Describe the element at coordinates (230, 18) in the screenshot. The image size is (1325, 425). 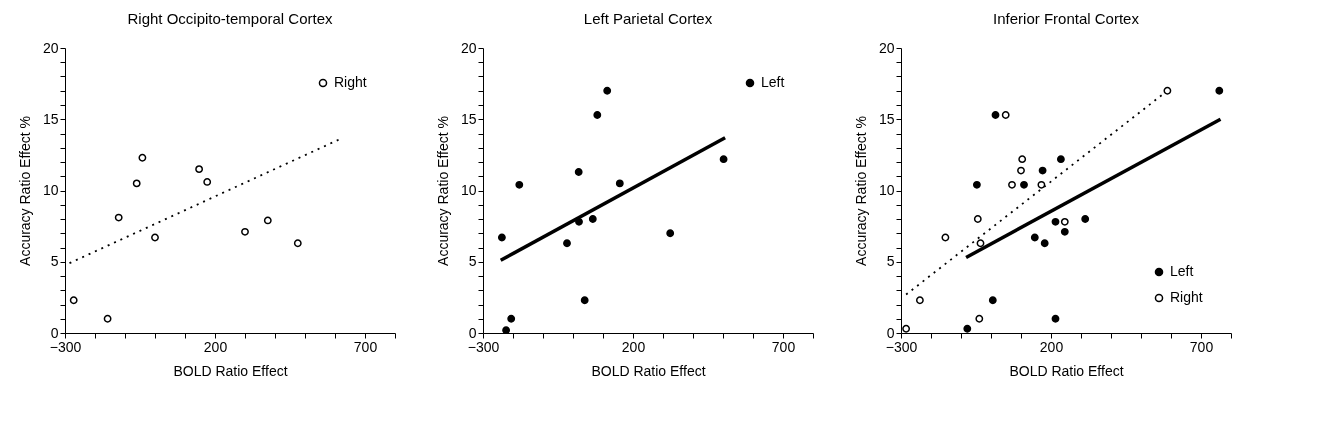
I see `chart-title: Right Occipito-temporal Cortex` at that location.